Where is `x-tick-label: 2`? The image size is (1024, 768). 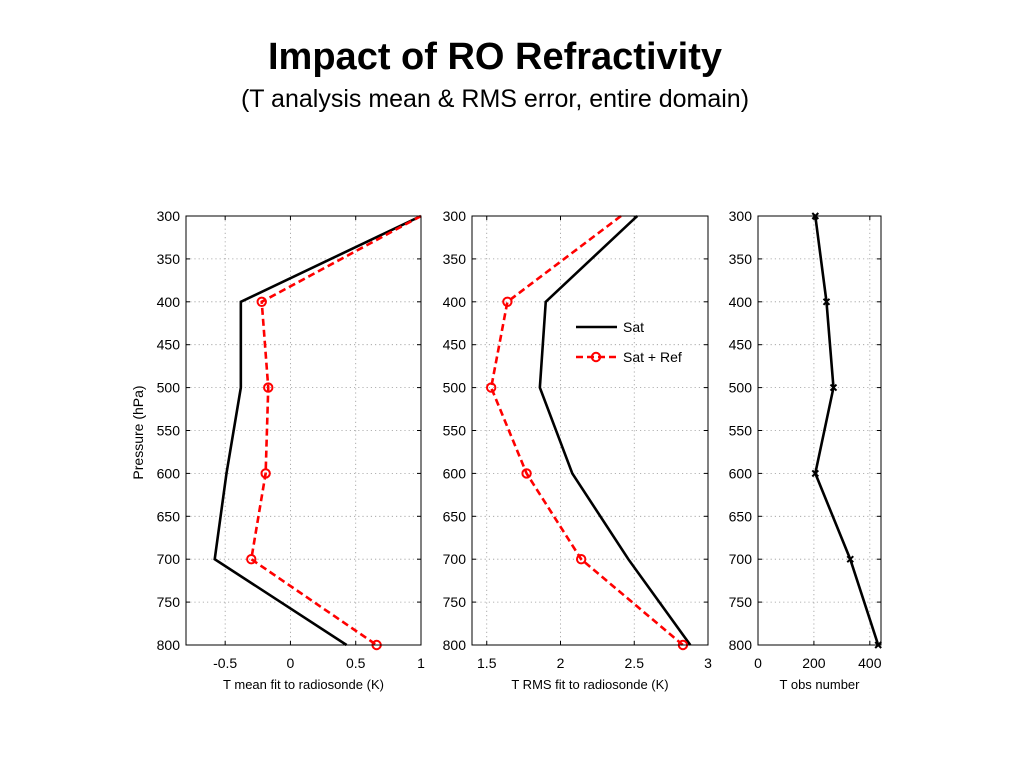
x-tick-label: 2 is located at coordinates (561, 663).